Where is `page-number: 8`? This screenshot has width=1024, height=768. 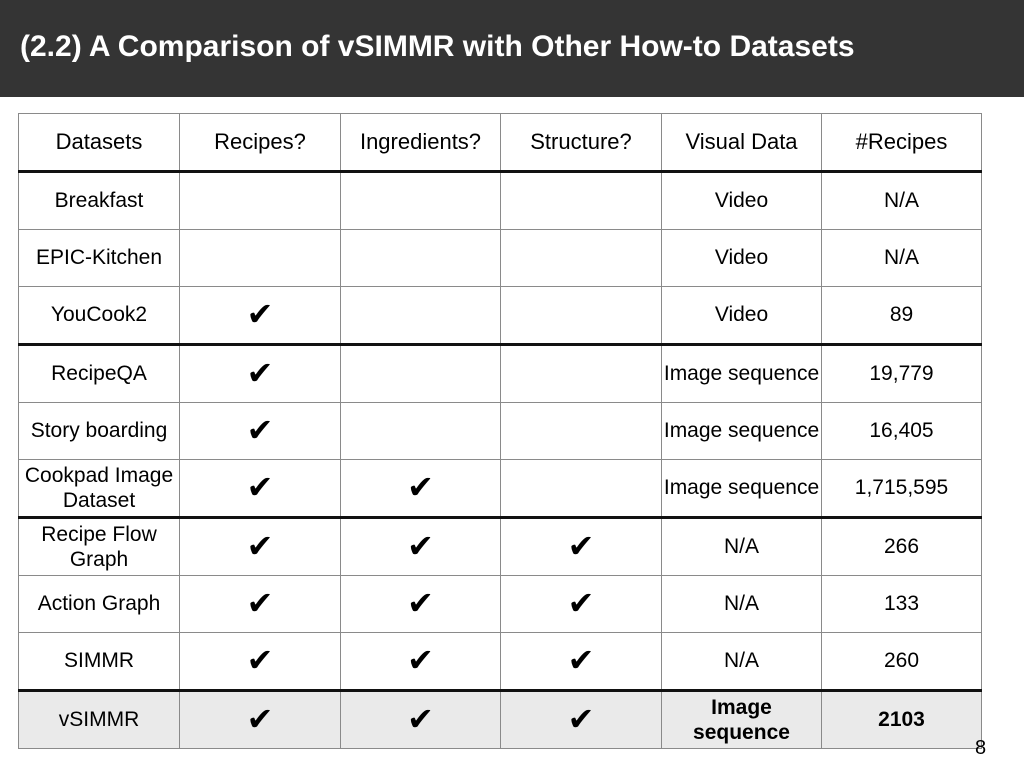 page-number: 8 is located at coordinates (981, 748).